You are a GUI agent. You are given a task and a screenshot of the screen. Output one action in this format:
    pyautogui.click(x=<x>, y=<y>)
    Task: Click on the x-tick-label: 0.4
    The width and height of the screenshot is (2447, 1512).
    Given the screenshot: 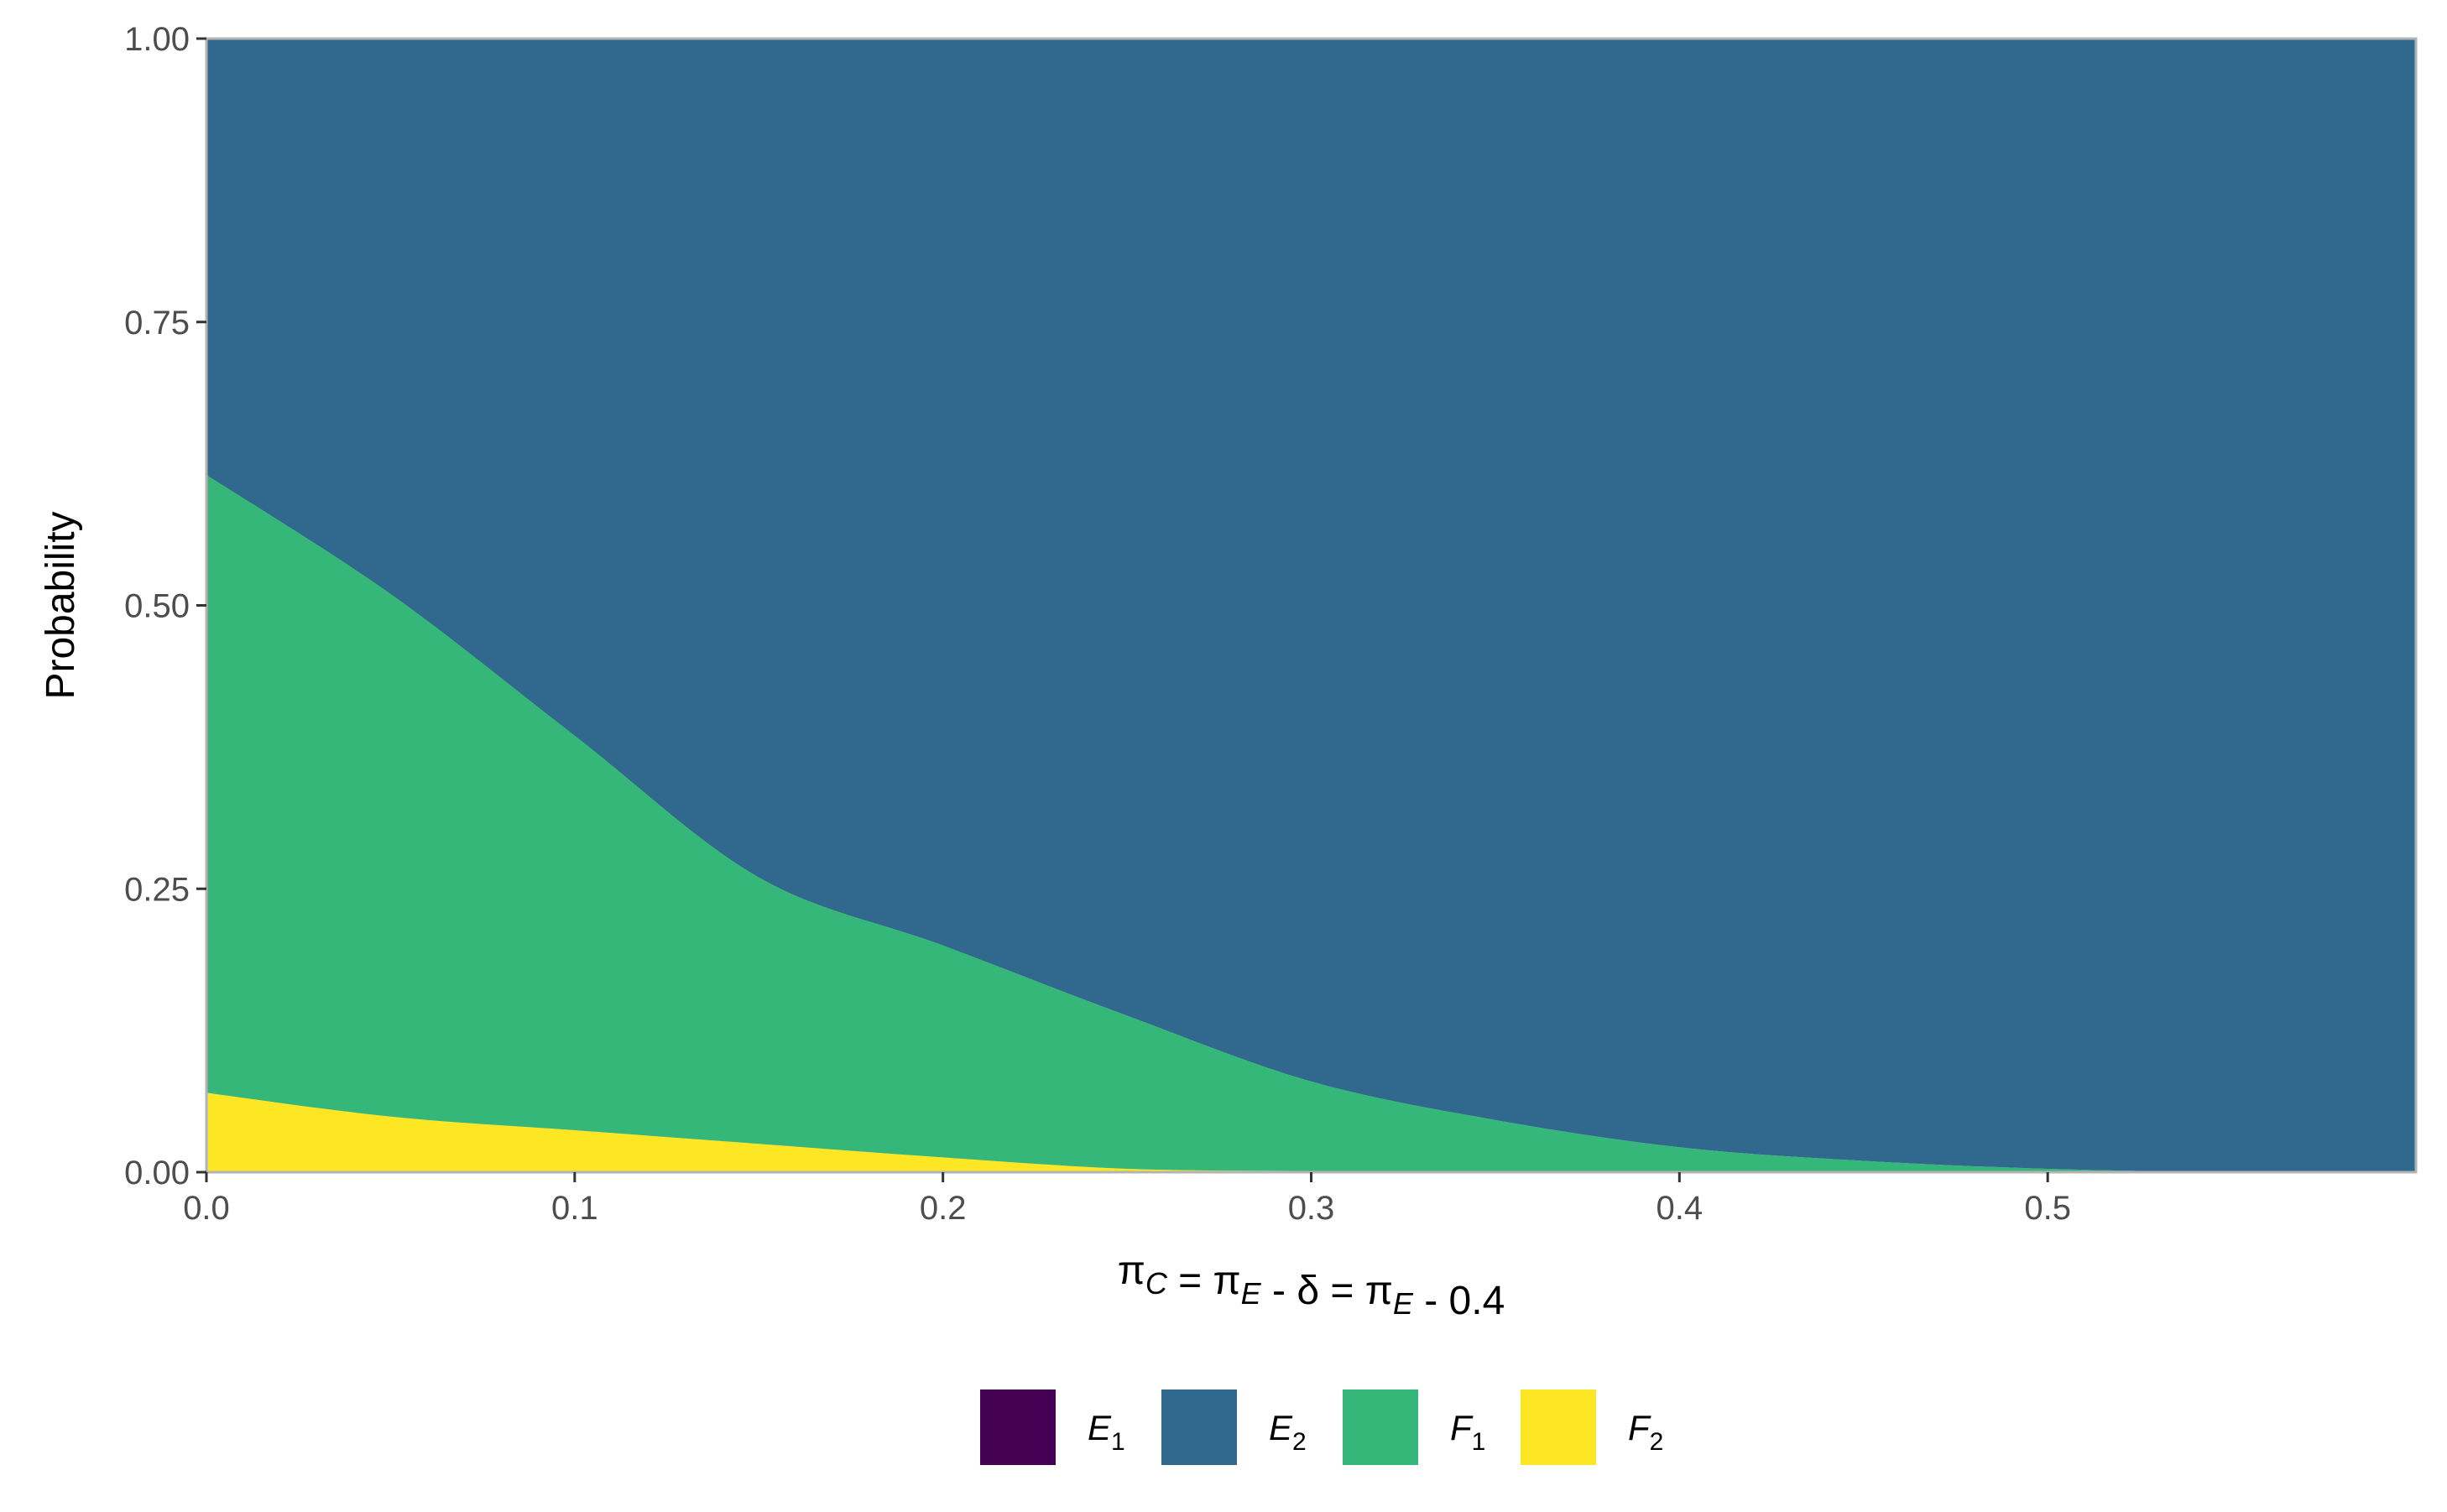 What is the action you would take?
    pyautogui.click(x=1680, y=1209)
    